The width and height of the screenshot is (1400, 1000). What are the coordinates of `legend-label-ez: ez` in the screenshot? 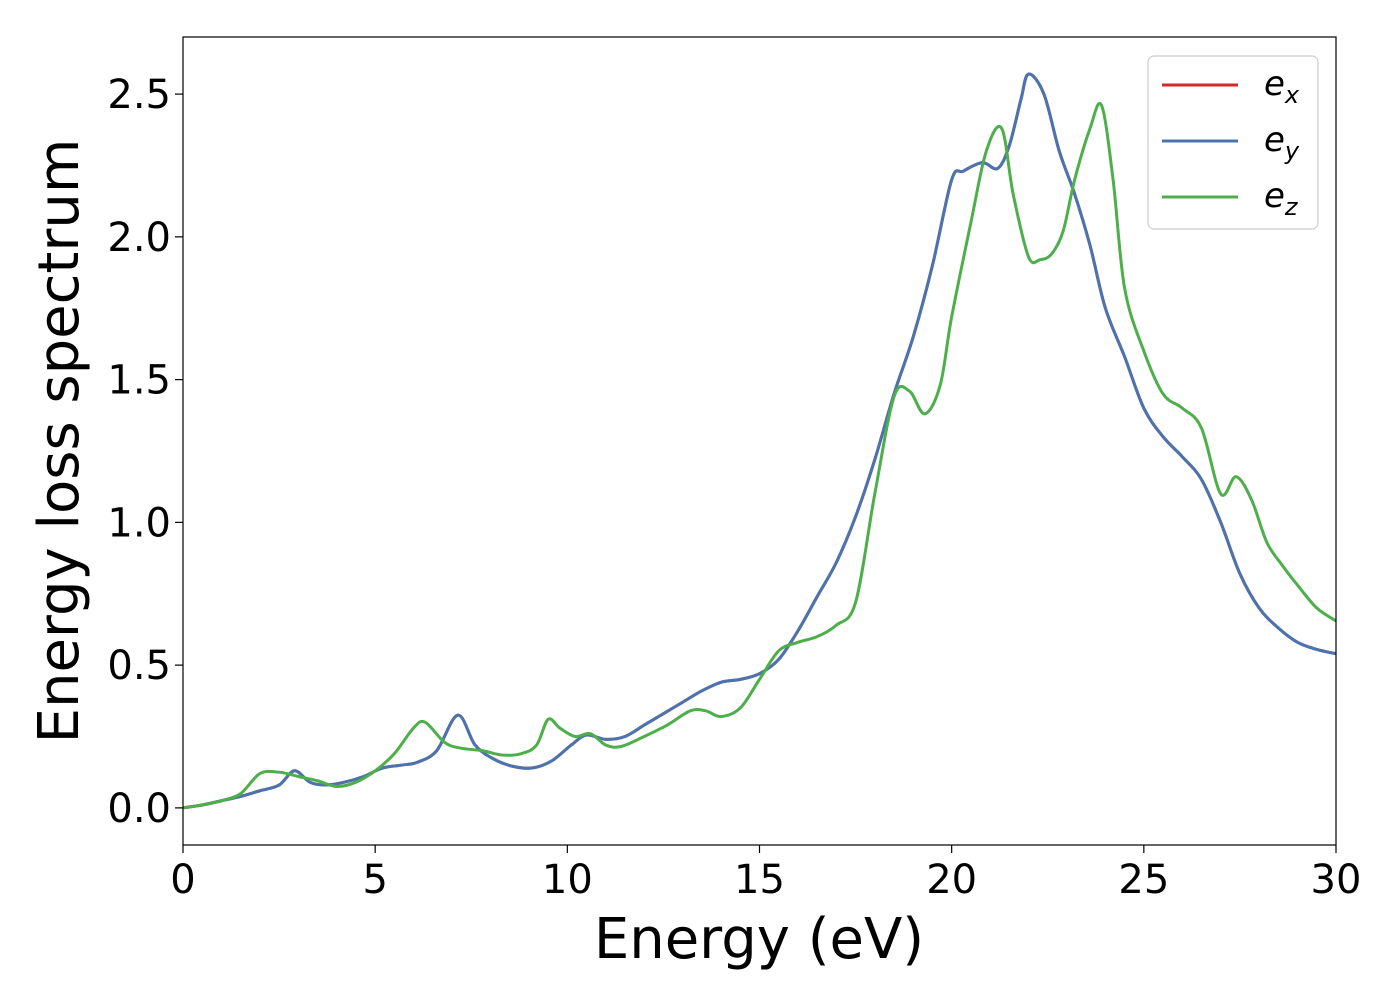 It's located at (1281, 198).